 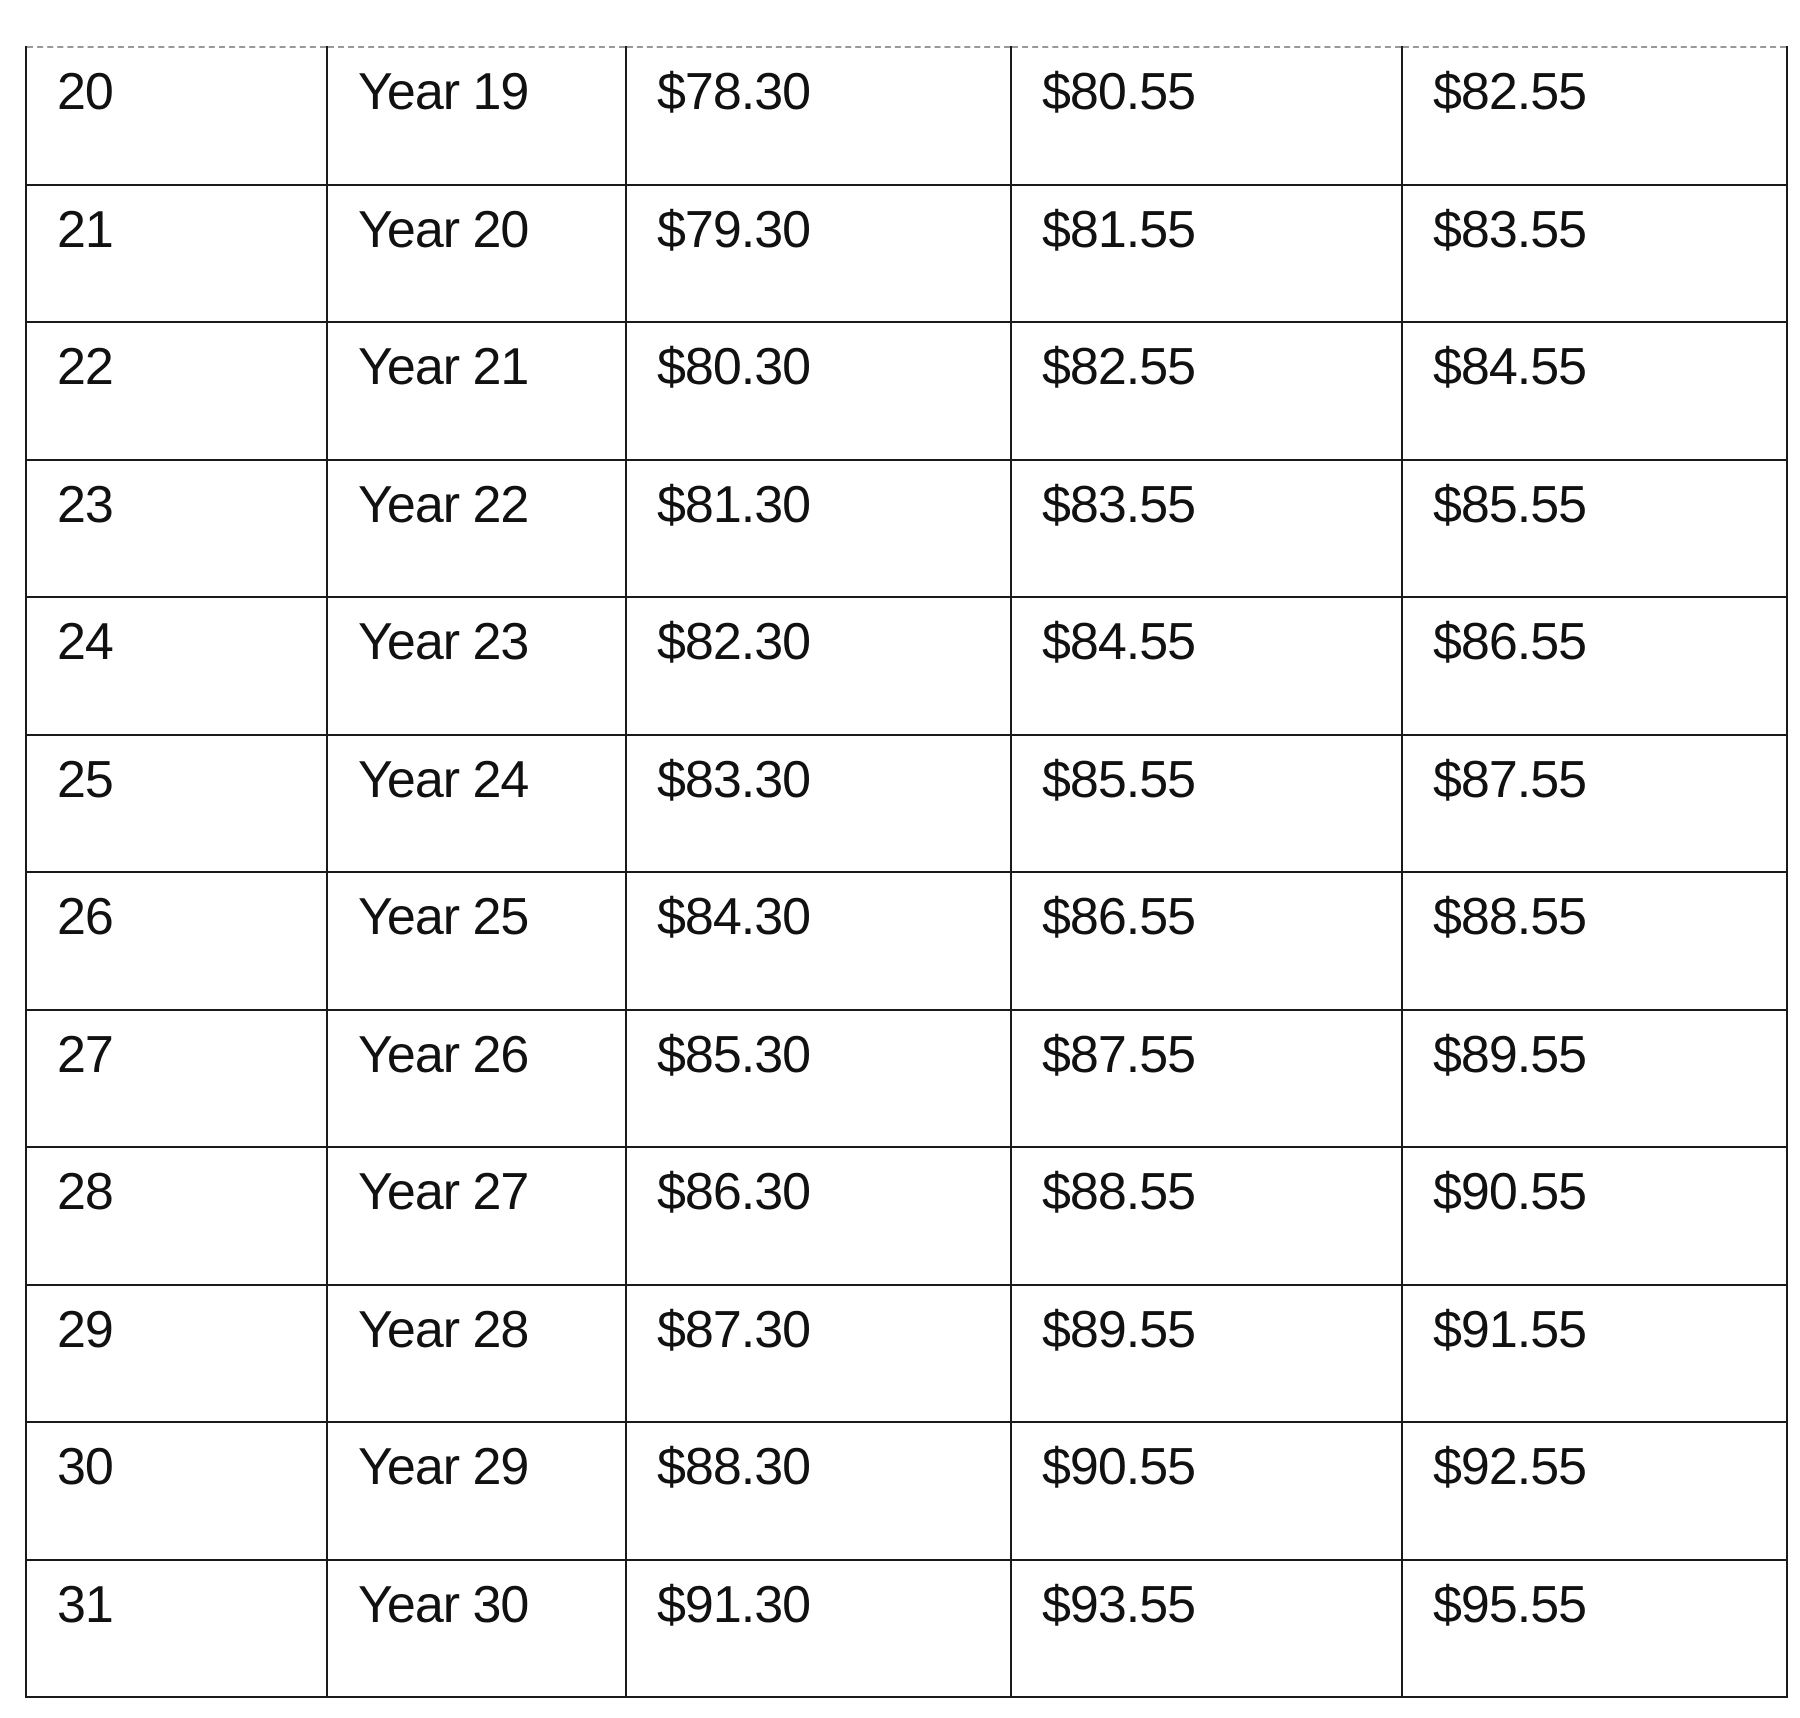 I want to click on row-number-cell: 24, so click(x=176, y=666).